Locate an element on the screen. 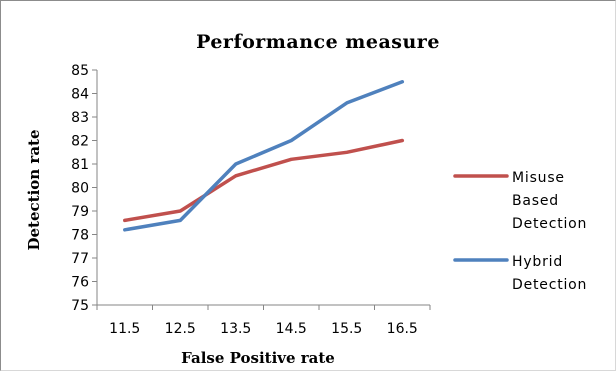 The height and width of the screenshot is (371, 616). y-tick-label: 76 is located at coordinates (80, 283).